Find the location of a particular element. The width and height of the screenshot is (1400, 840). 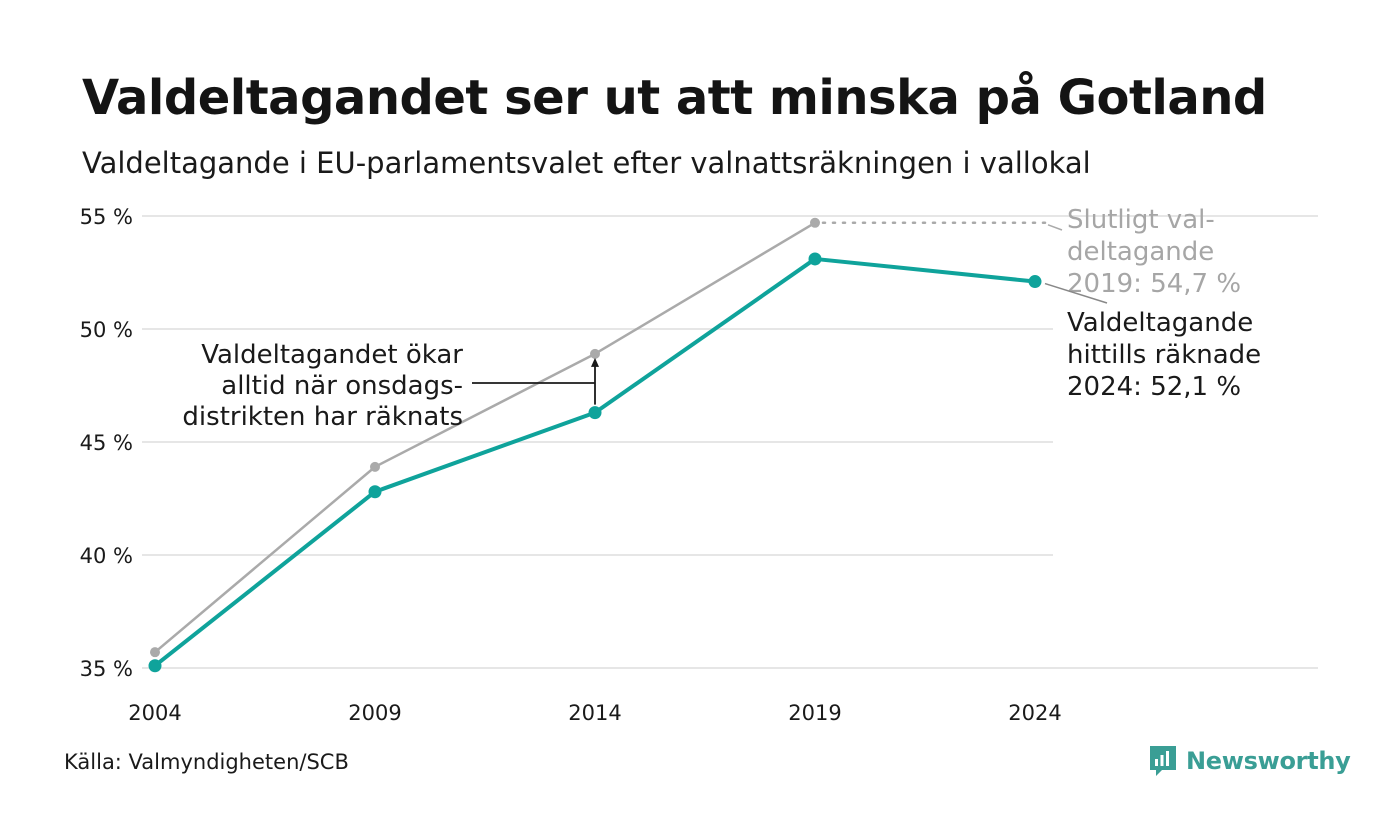

brand-logo: Newsworthy is located at coordinates (1249, 761).